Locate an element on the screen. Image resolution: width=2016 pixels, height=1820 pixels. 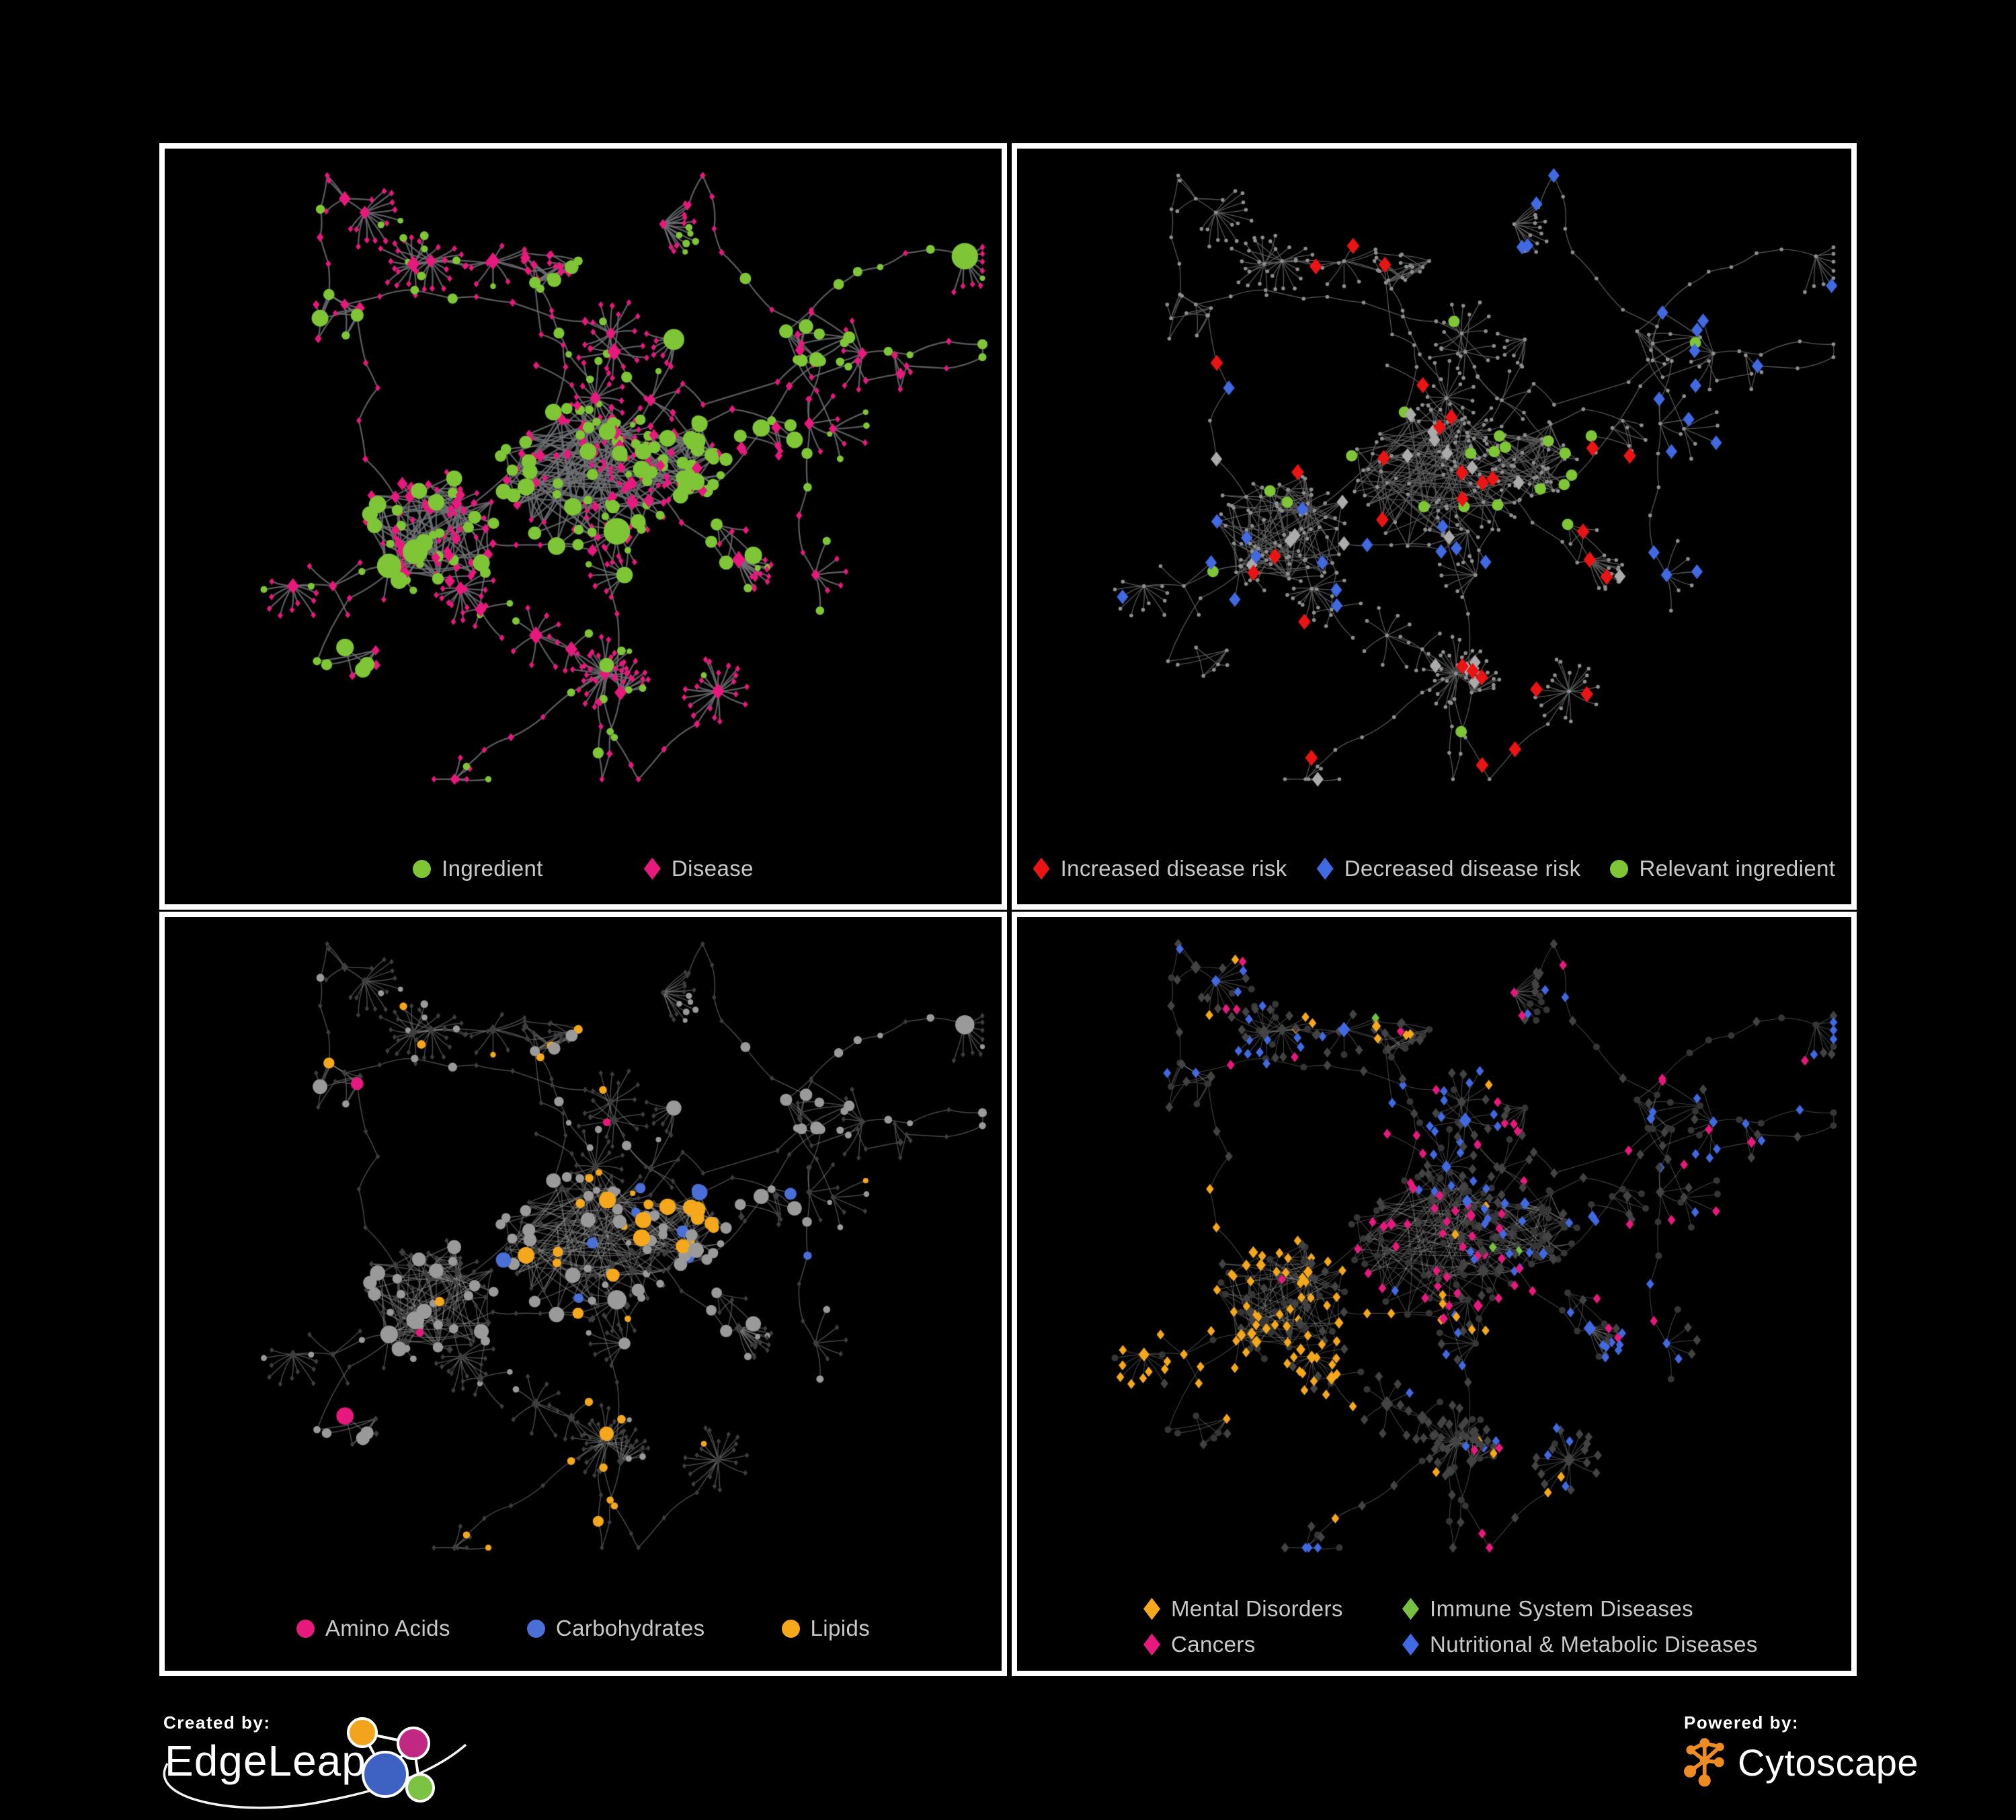
cytoscape-wordmark: Cytoscape is located at coordinates (1828, 1762).